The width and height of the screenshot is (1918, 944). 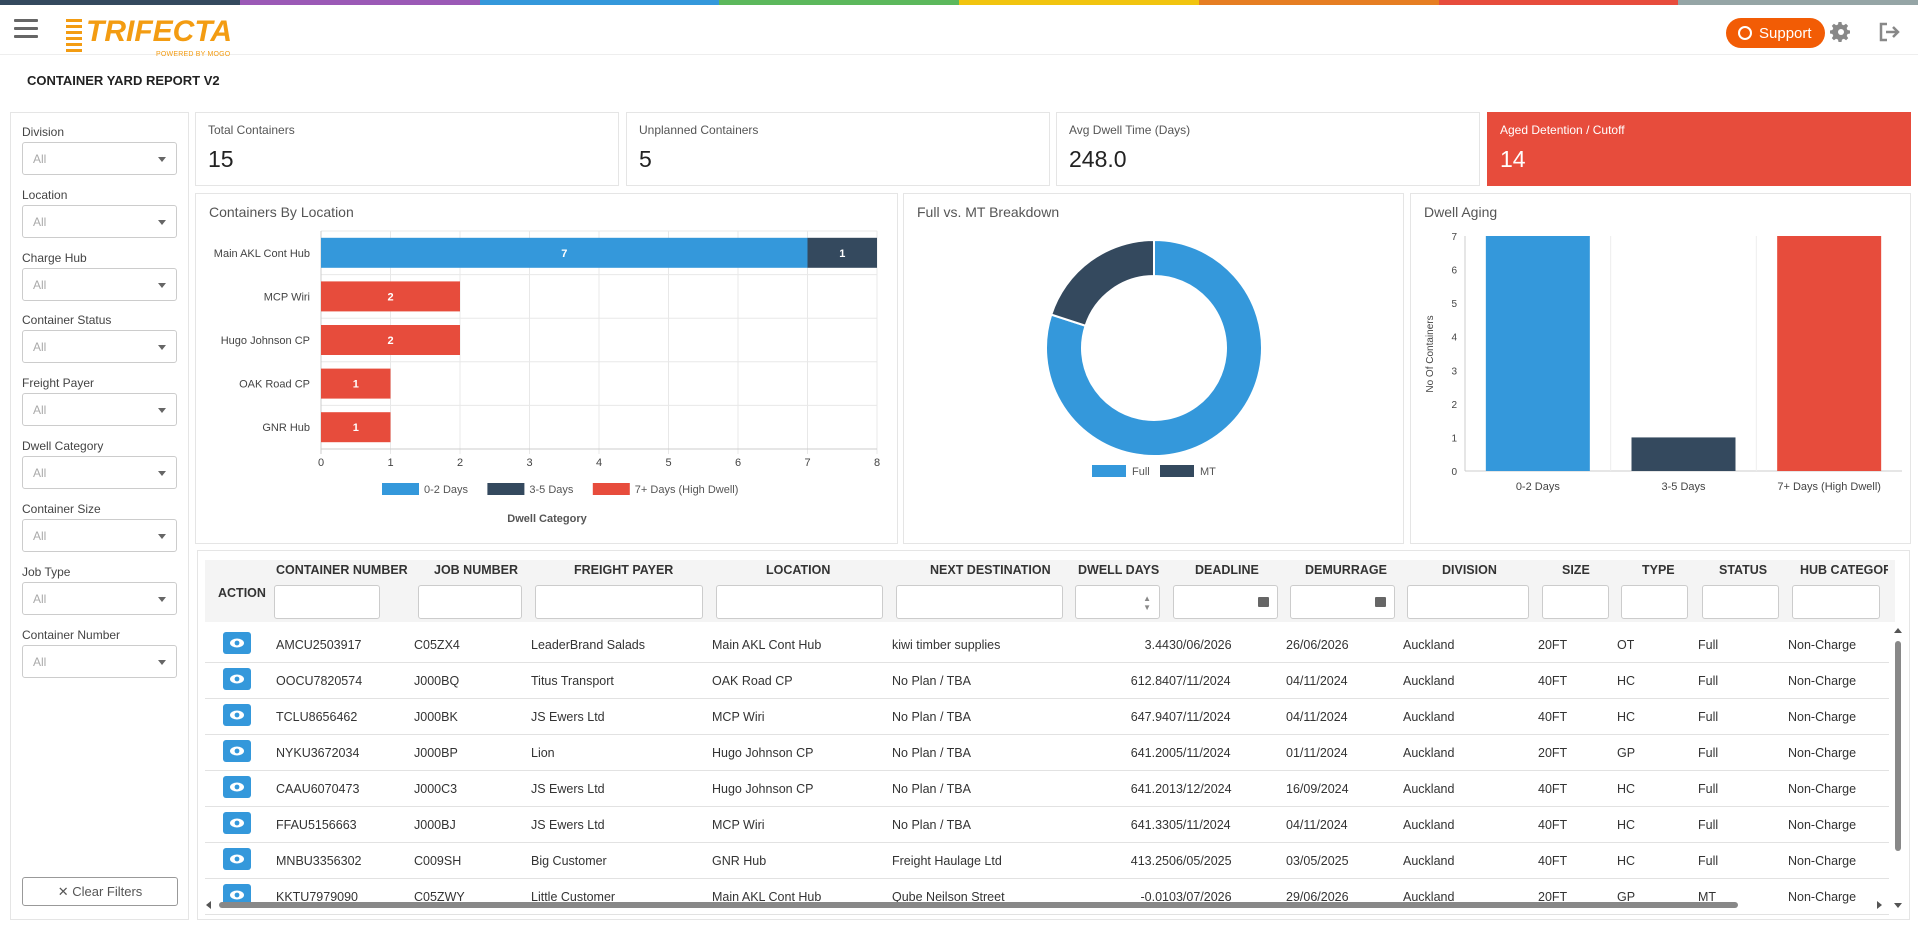 I want to click on spinner-icon: ▲ ▼, so click(x=1147, y=603).